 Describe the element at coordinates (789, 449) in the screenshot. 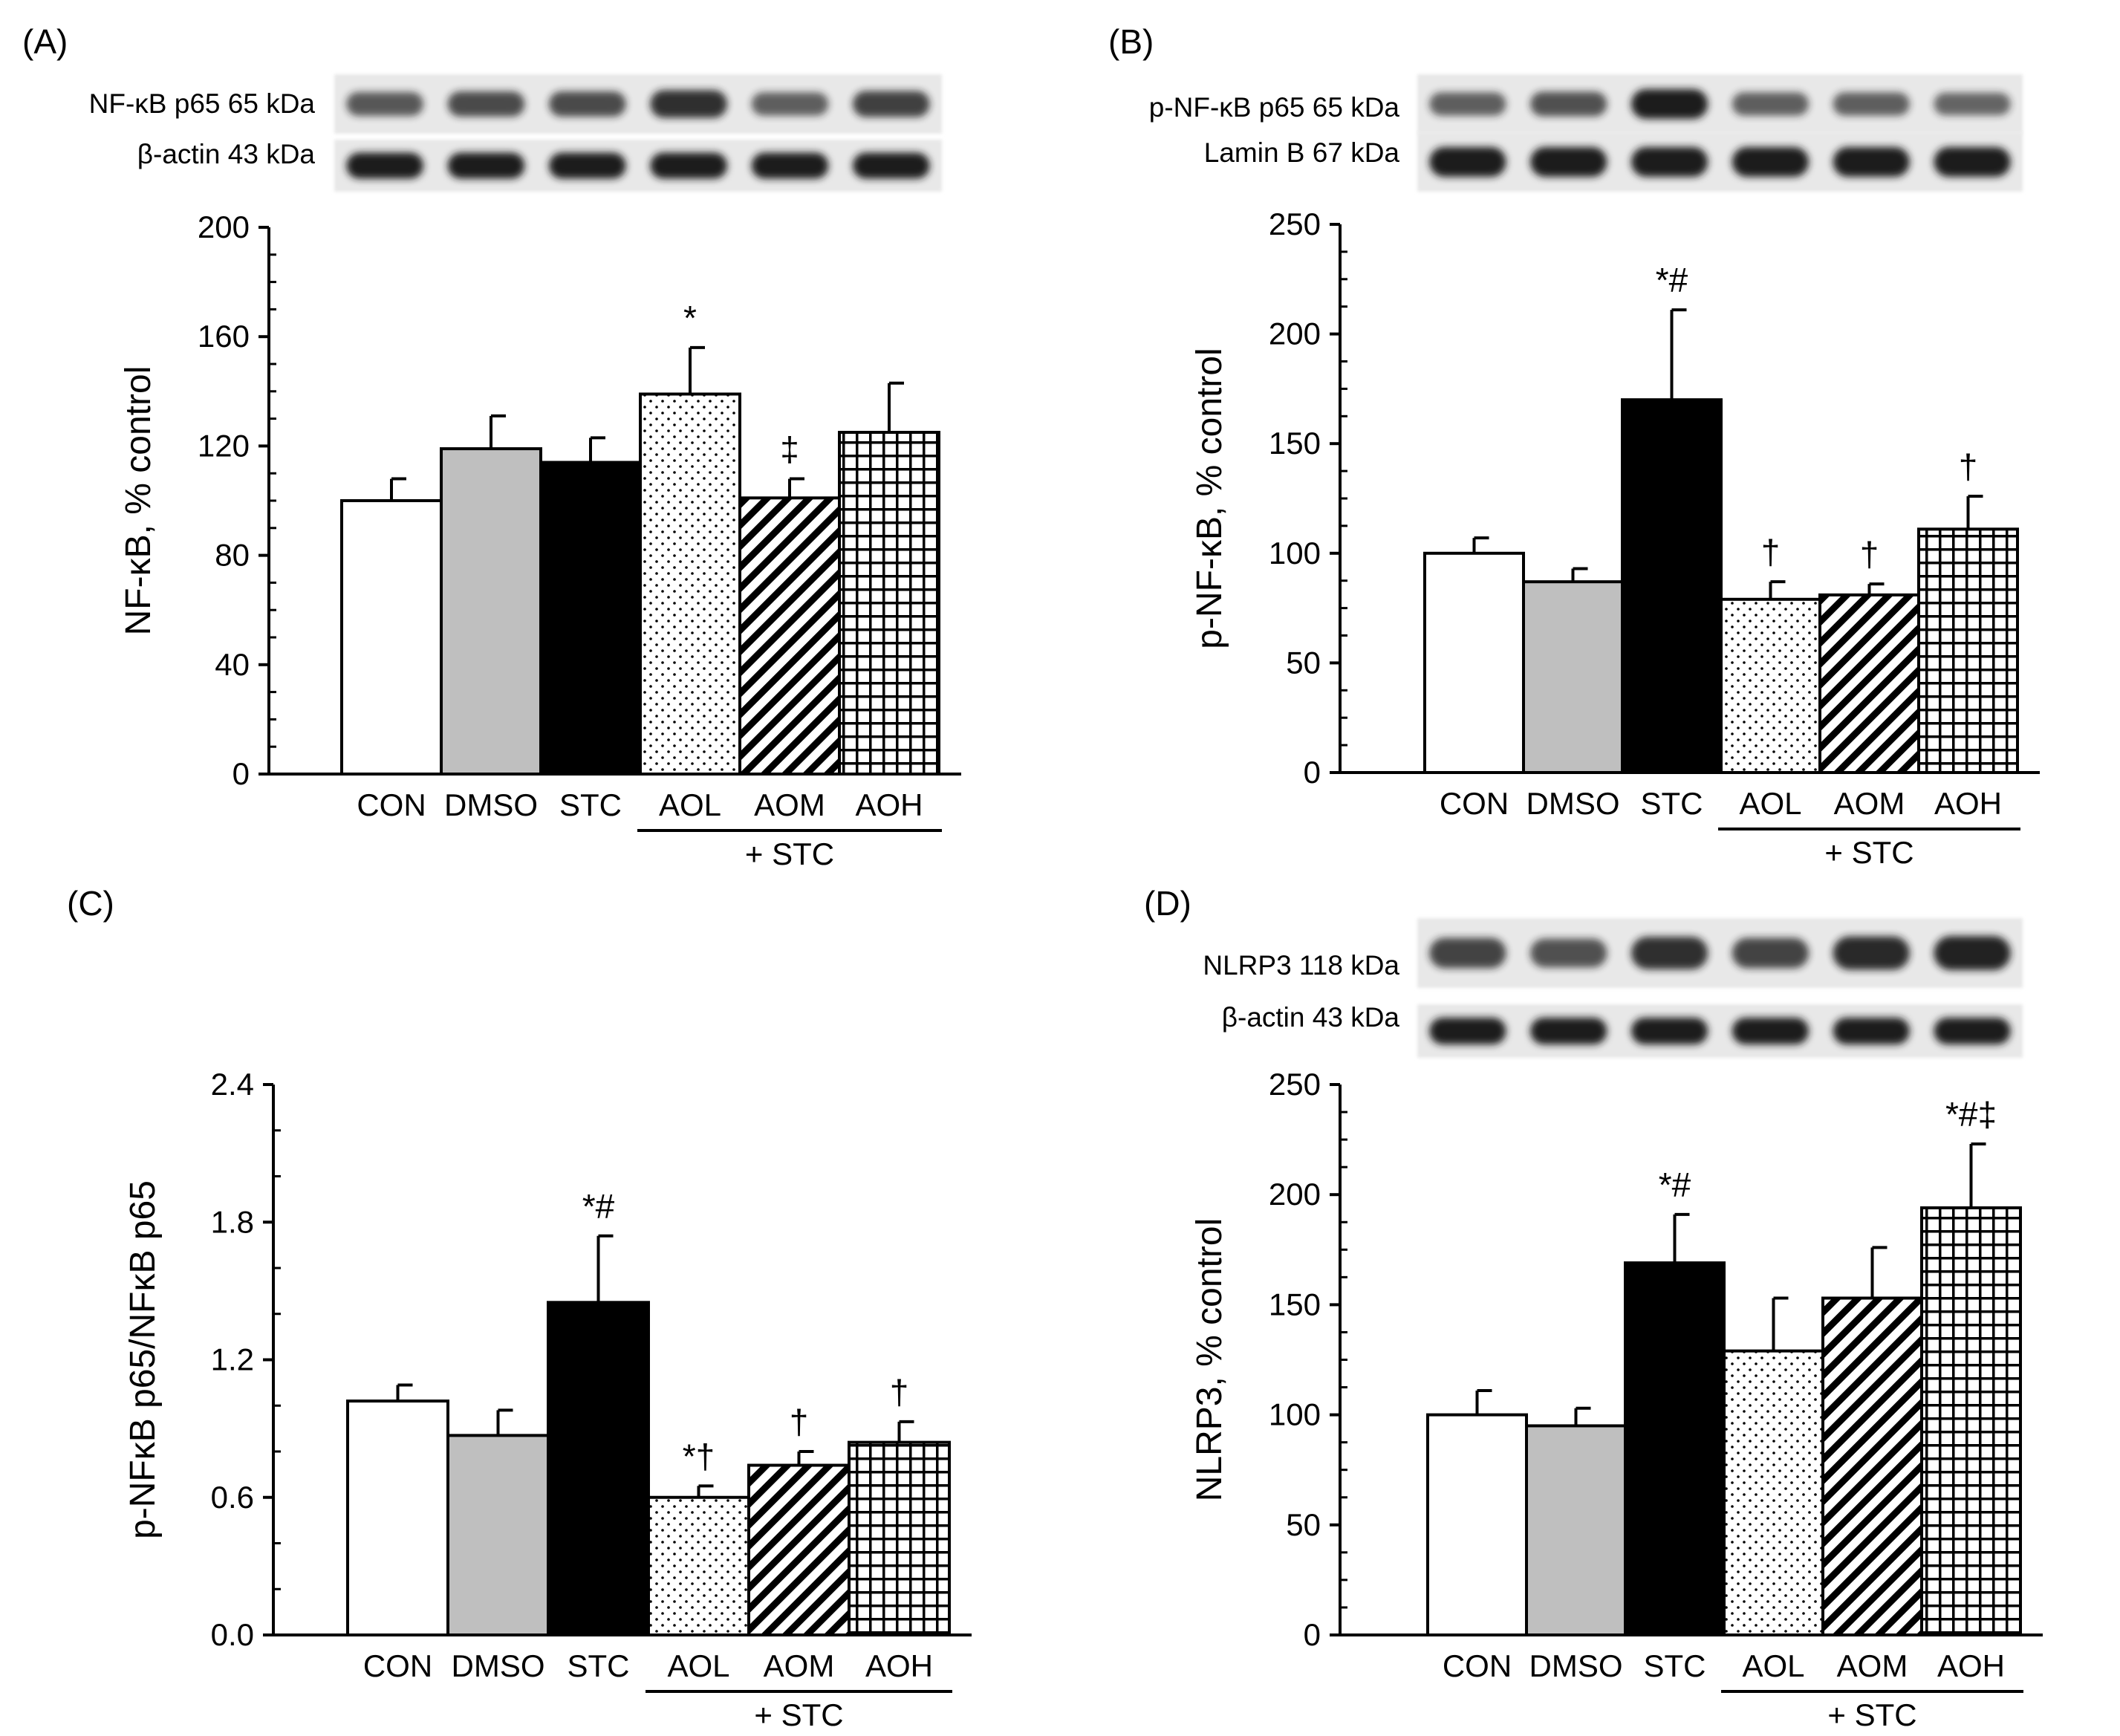

I see `significance-marker: ‡` at that location.